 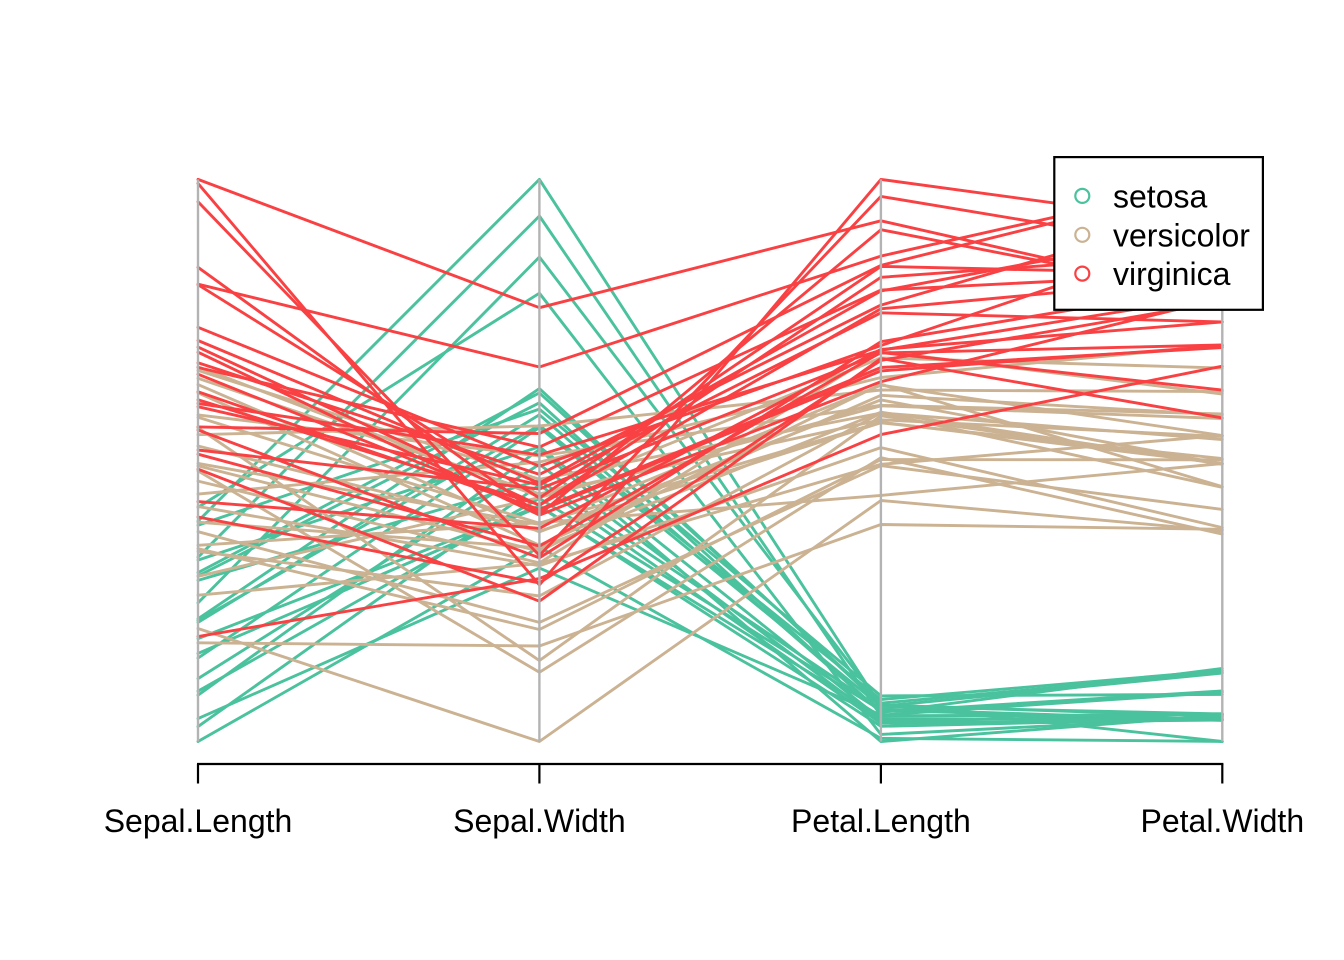 What do you see at coordinates (881, 821) in the screenshot?
I see `svg-text: Petal.Length` at bounding box center [881, 821].